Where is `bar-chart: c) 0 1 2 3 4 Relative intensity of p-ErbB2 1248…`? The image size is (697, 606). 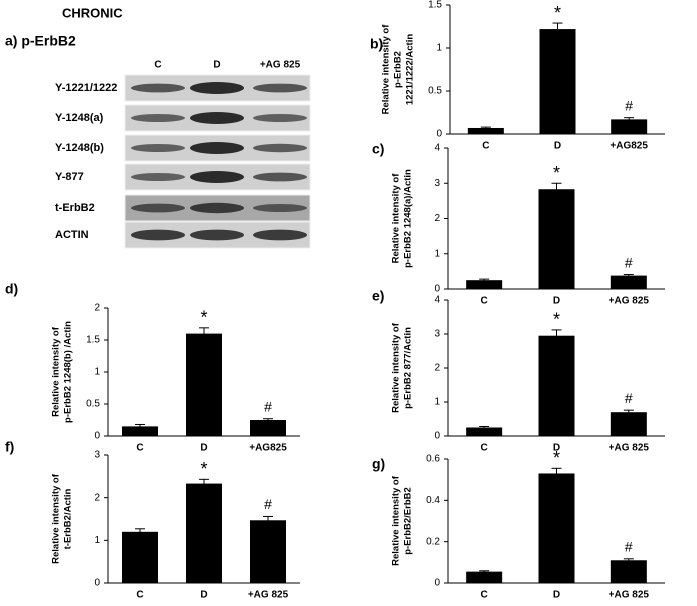
bar-chart: c) 0 1 2 3 4 Relative intensity of p-ErbB2 1248… is located at coordinates (518, 224).